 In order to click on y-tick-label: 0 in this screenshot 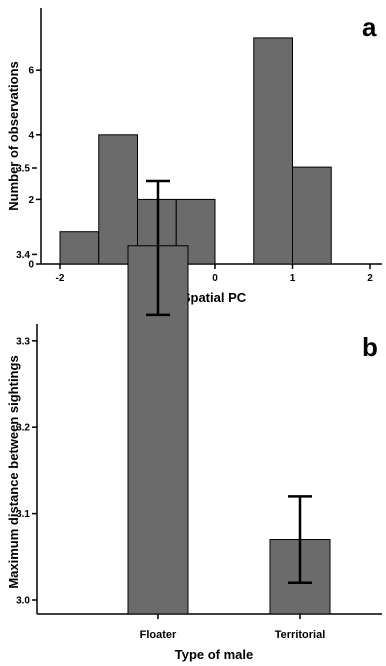, I will do `click(31, 265)`.